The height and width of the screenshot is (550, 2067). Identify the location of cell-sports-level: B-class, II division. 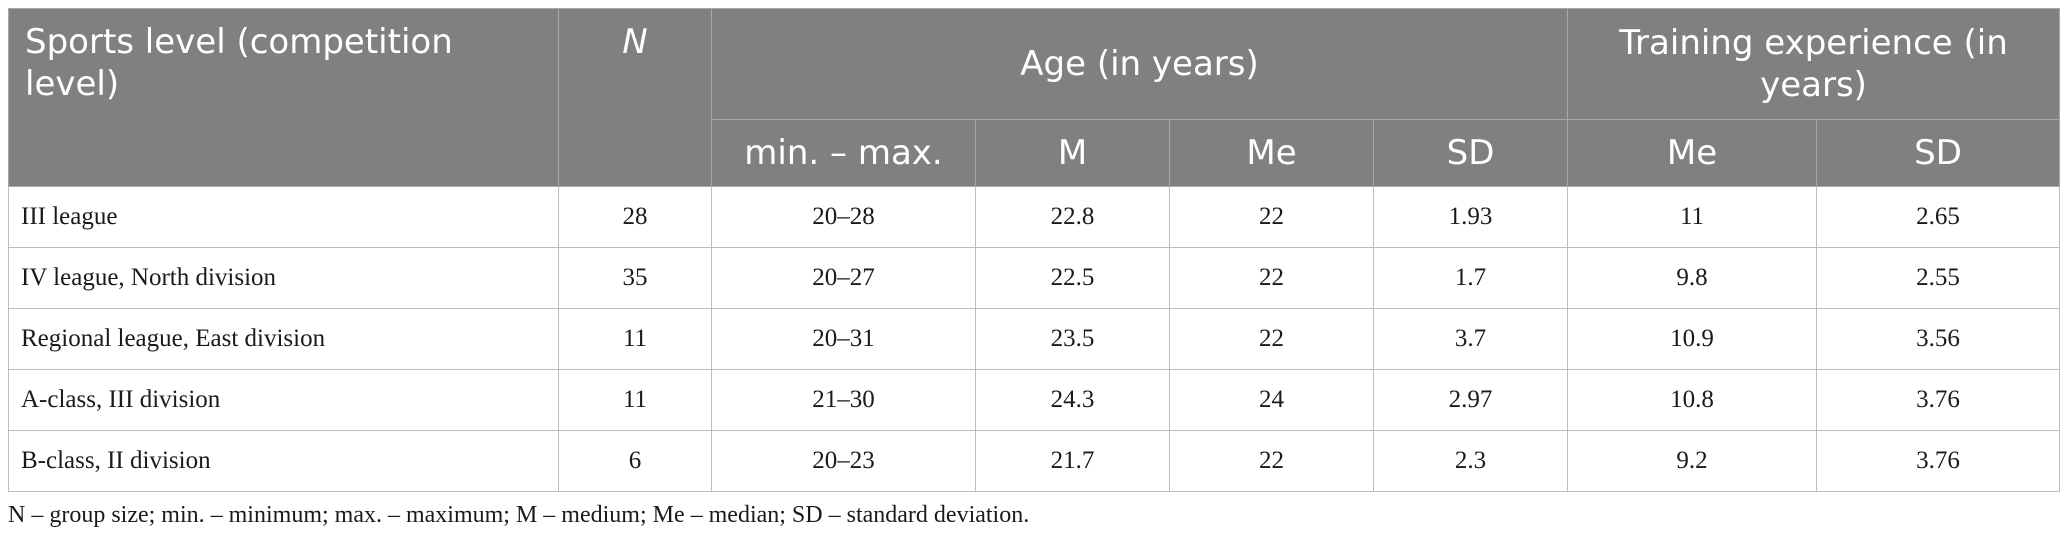
(283, 461).